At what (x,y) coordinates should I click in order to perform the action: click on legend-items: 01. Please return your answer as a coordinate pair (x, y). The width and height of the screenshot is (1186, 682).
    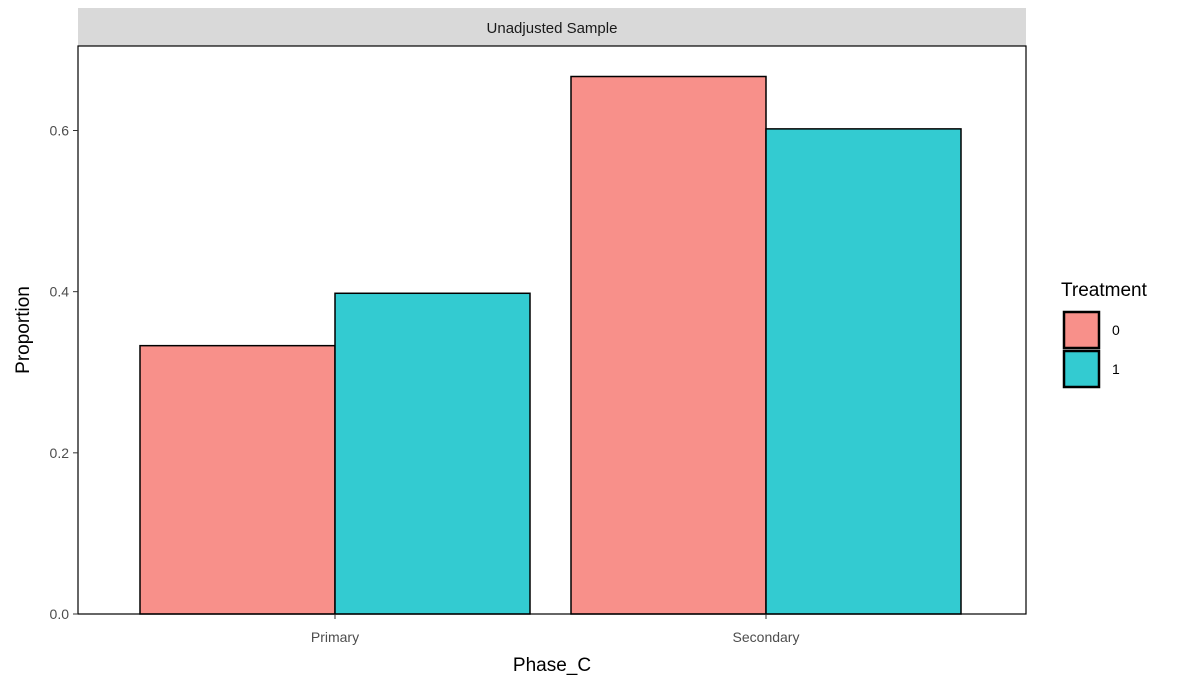
    Looking at the image, I should click on (1091, 349).